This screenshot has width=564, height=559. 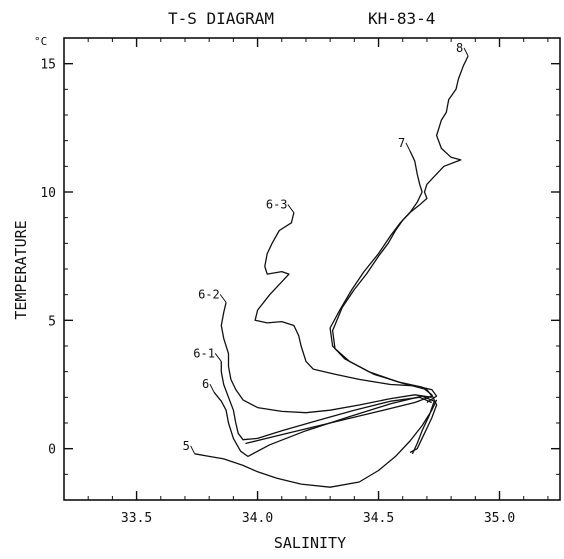 I want to click on x-tick-label: 33.5, so click(x=136, y=518).